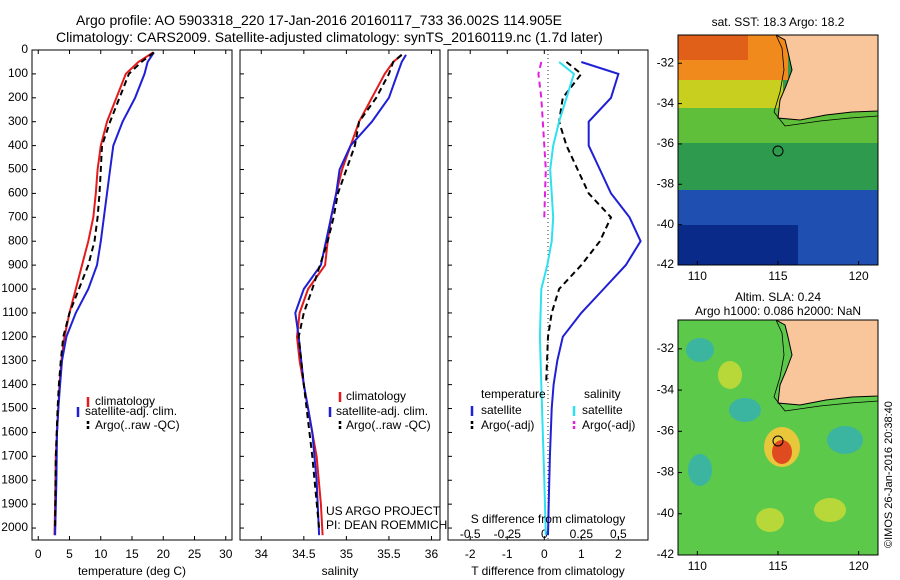 This screenshot has height=580, width=900. Describe the element at coordinates (14, 456) in the screenshot. I see `depth-tick-label: 1700` at that location.